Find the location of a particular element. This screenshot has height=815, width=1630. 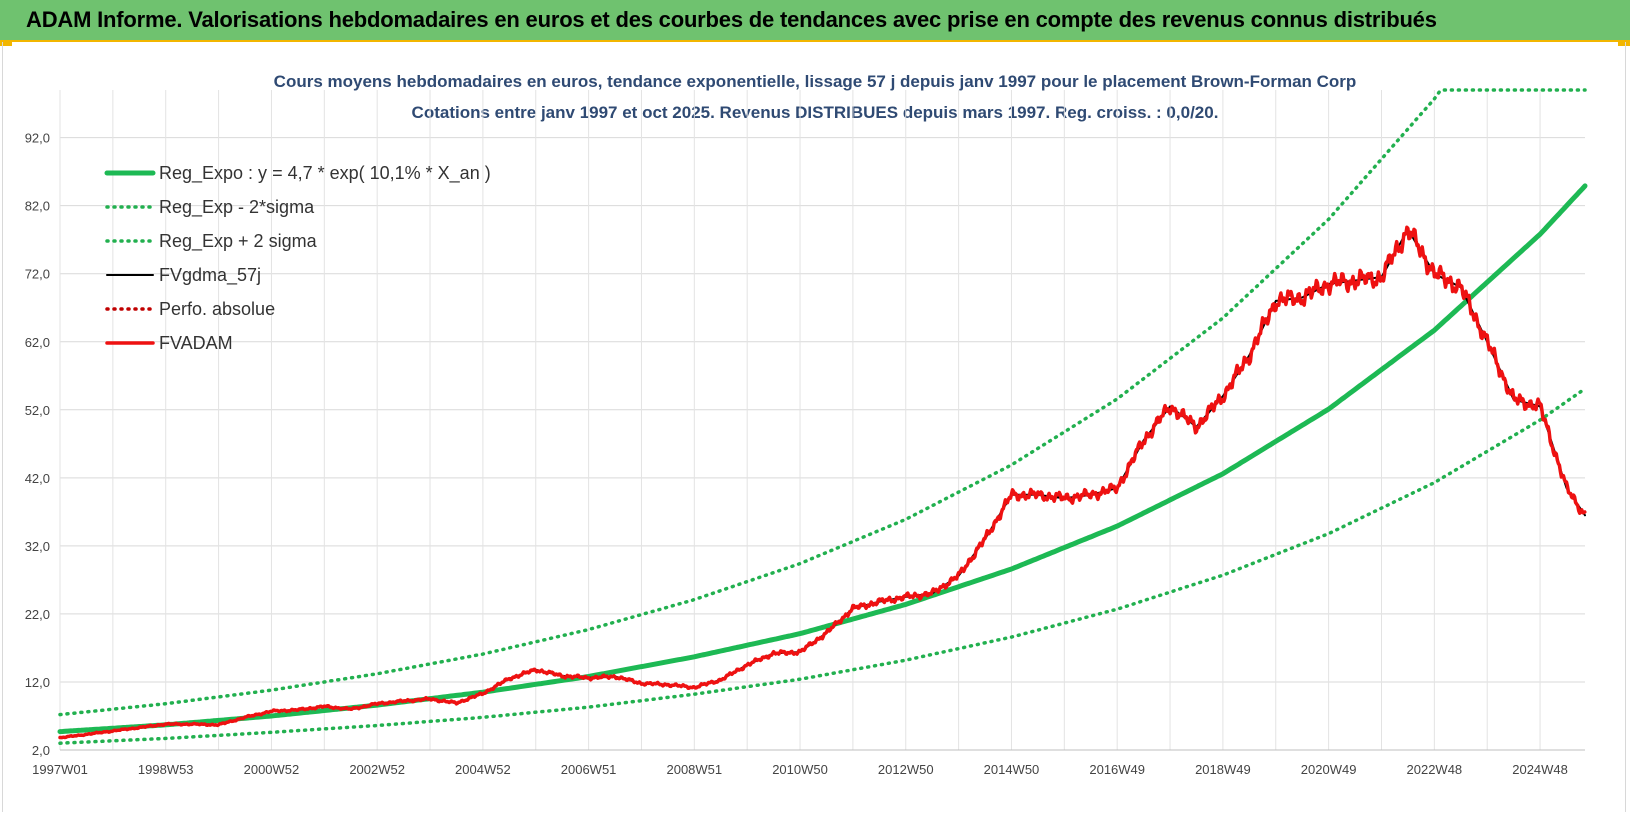

y-tick-label: 2,0 is located at coordinates (41, 750).